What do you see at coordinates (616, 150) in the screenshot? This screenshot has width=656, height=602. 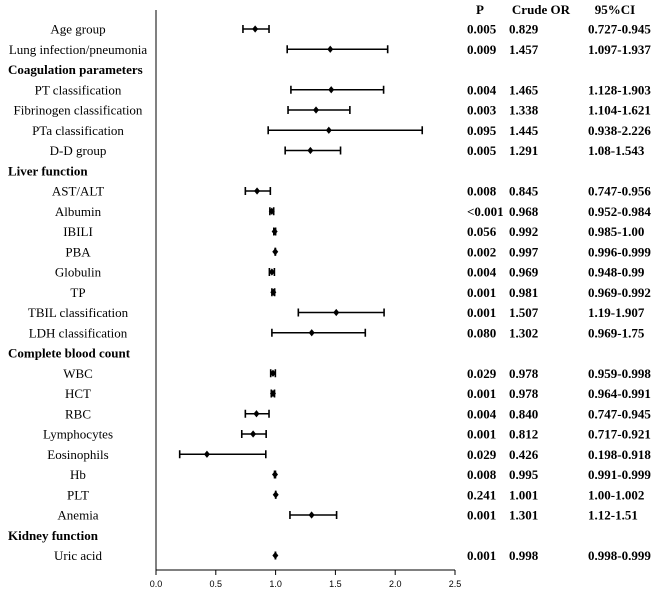 I see `ci-value: 1.08-1.543` at bounding box center [616, 150].